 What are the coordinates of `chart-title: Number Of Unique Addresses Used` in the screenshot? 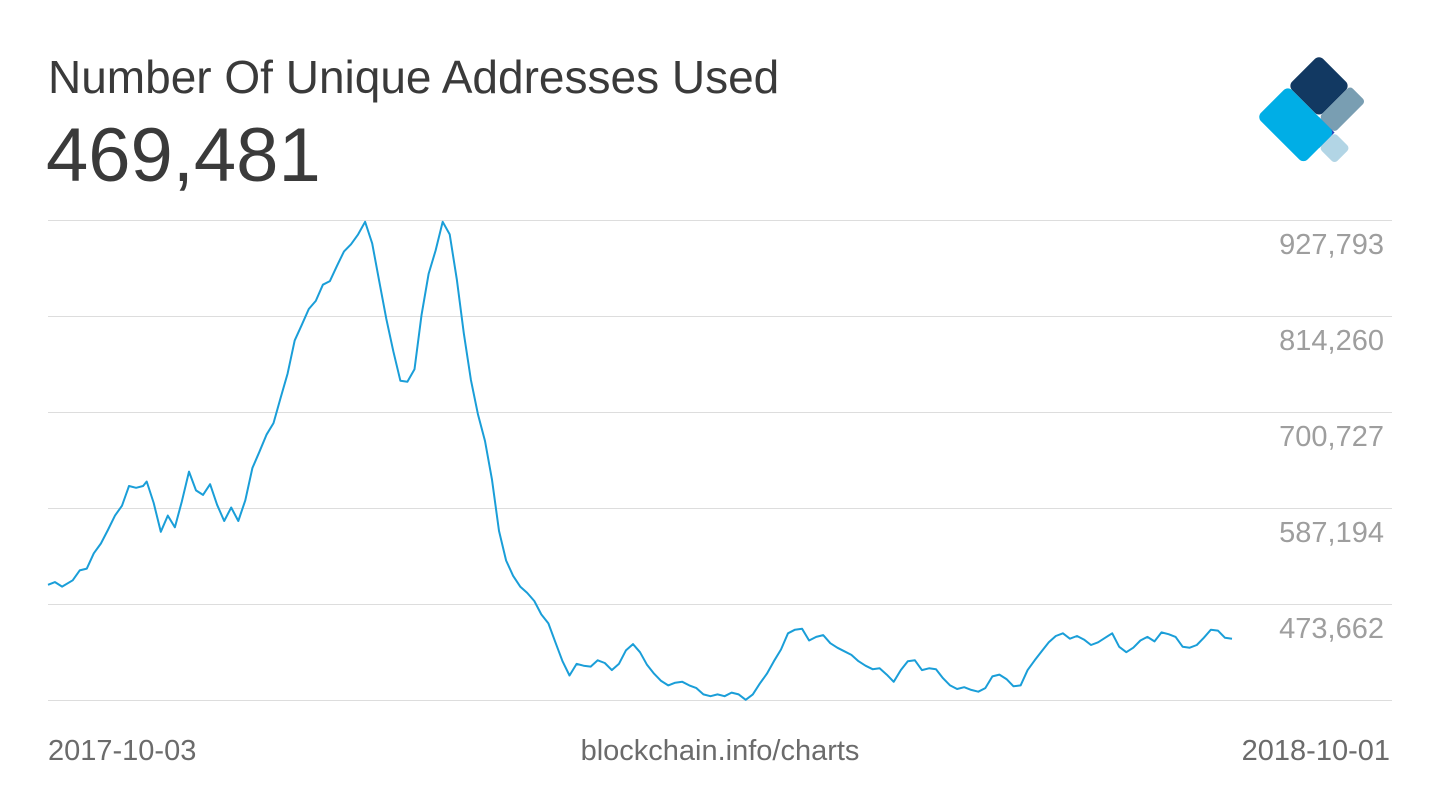 It's located at (414, 77).